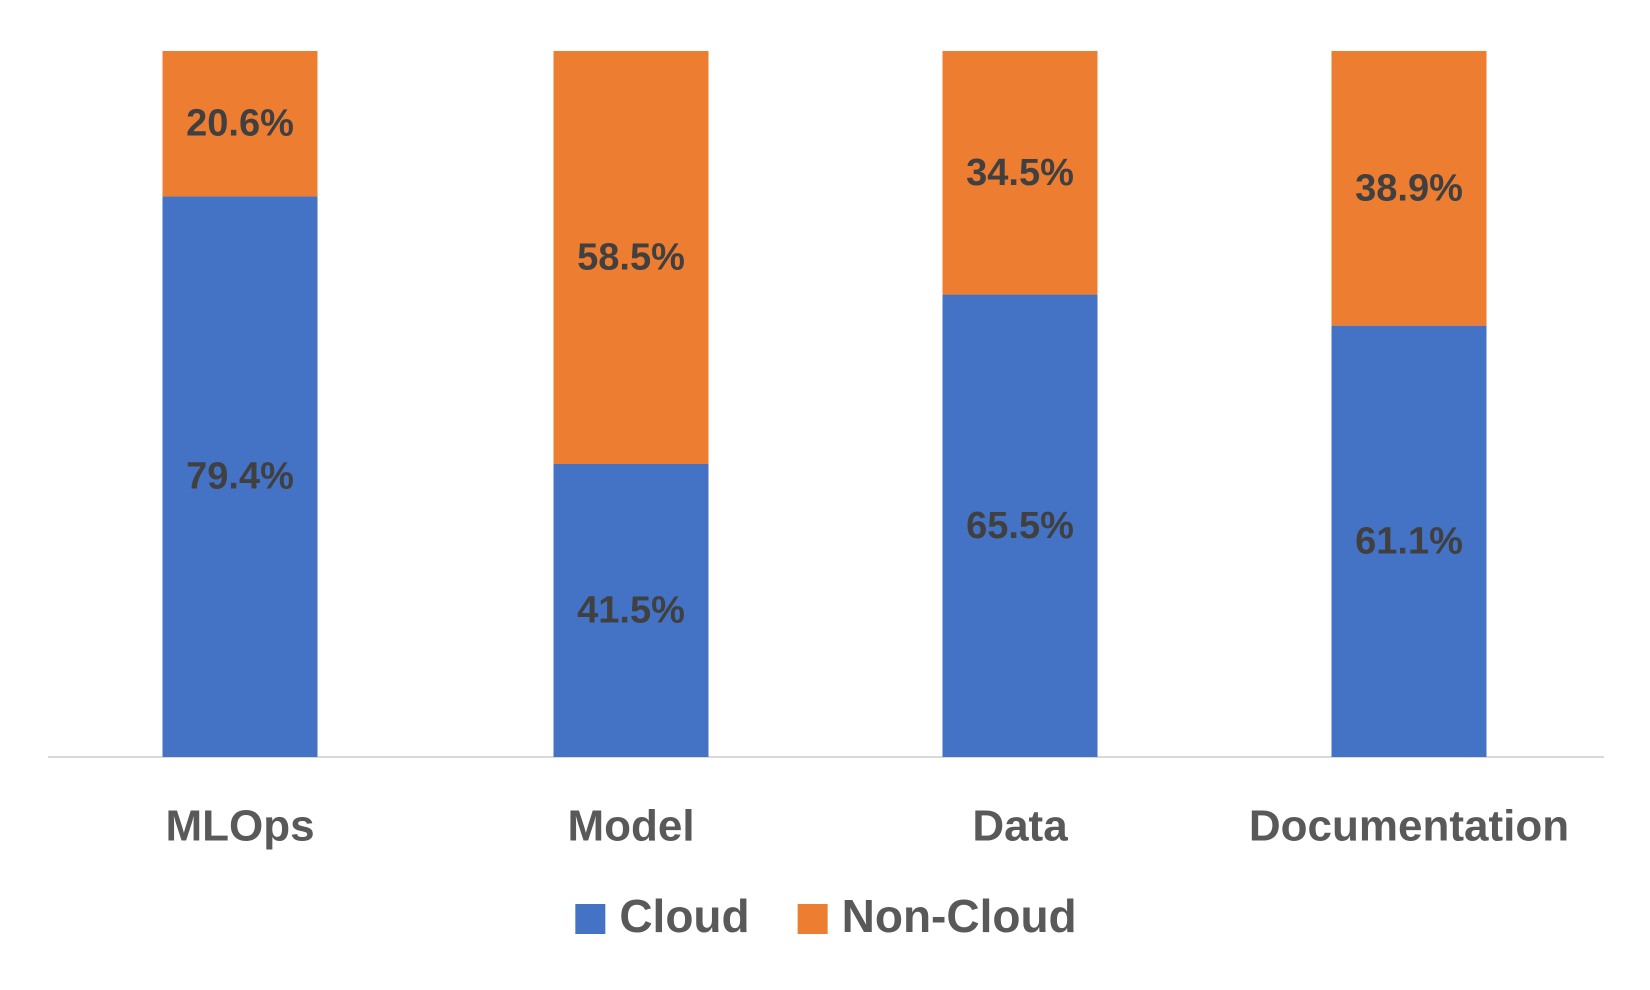 The width and height of the screenshot is (1650, 990). I want to click on legend-label: Cloud, so click(684, 916).